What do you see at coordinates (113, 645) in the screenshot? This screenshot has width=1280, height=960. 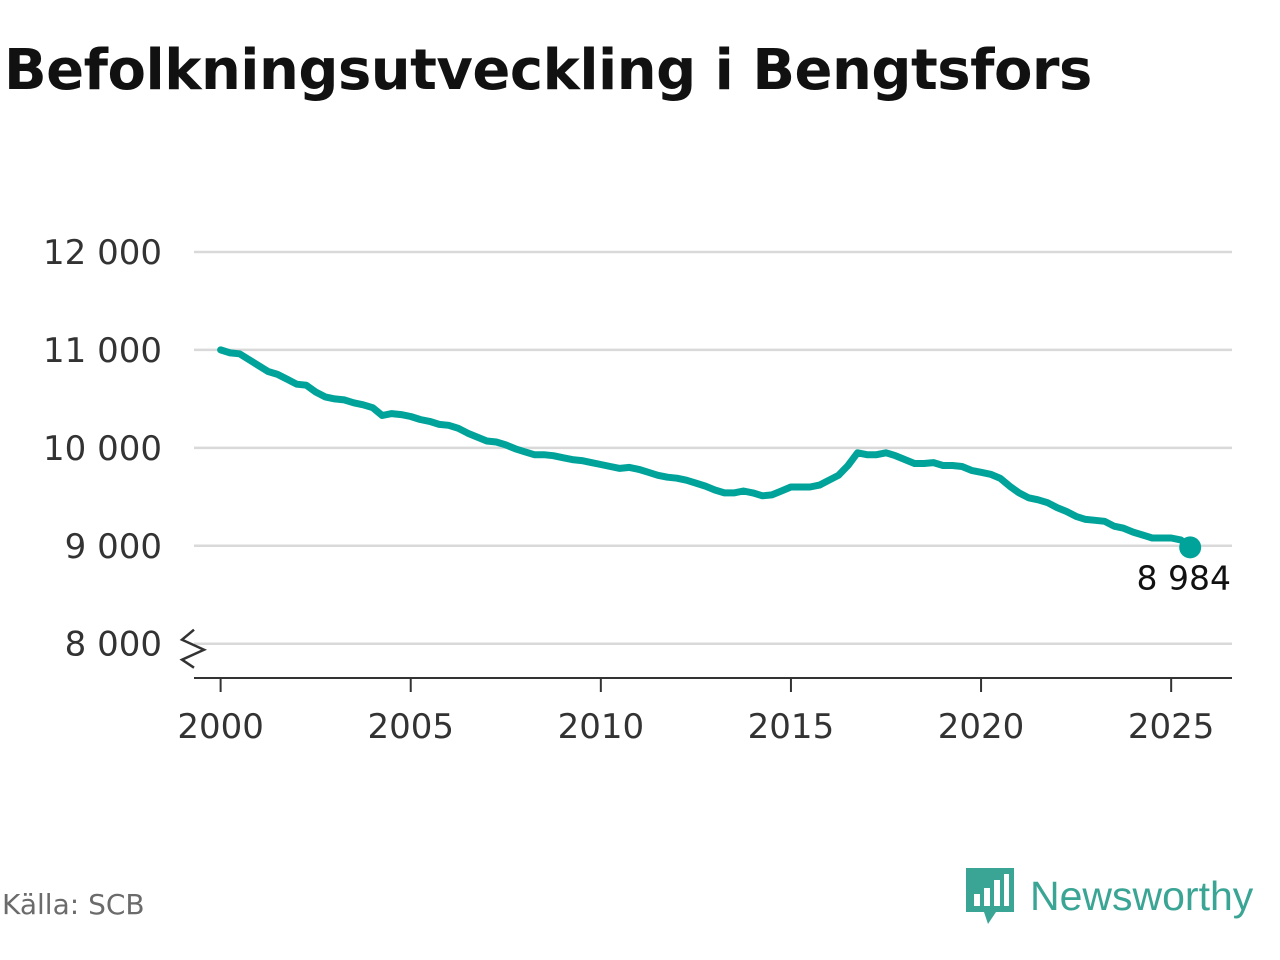 I see `y-tick-label: 8 000` at bounding box center [113, 645].